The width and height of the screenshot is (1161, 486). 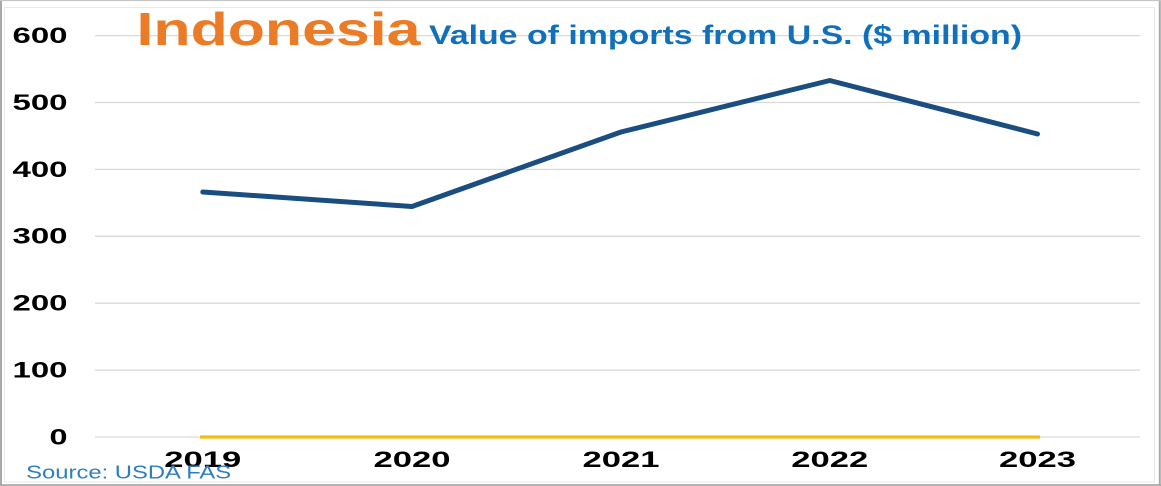 I want to click on svg-text: 2023, so click(x=1037, y=459).